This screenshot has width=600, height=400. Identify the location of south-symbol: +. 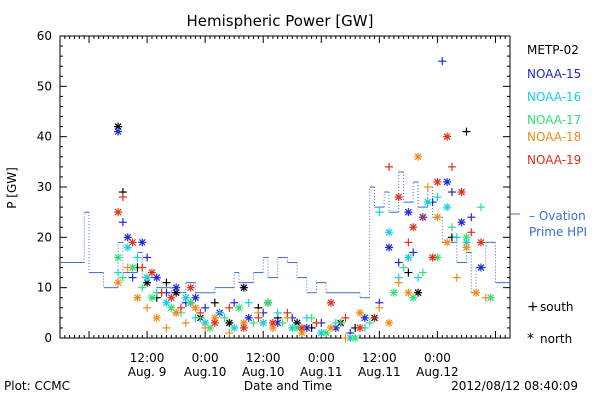
(533, 307).